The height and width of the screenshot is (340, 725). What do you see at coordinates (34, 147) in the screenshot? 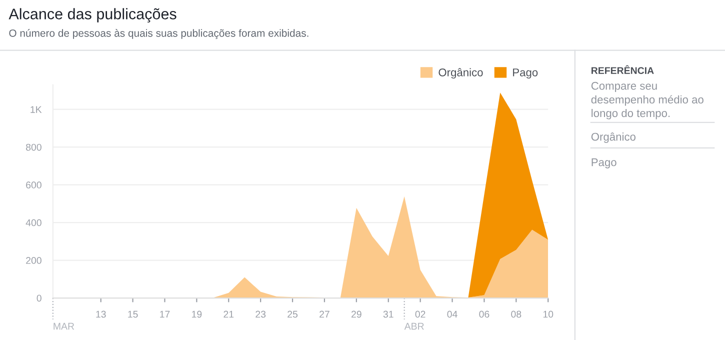
I see `y-tick-label: 800` at bounding box center [34, 147].